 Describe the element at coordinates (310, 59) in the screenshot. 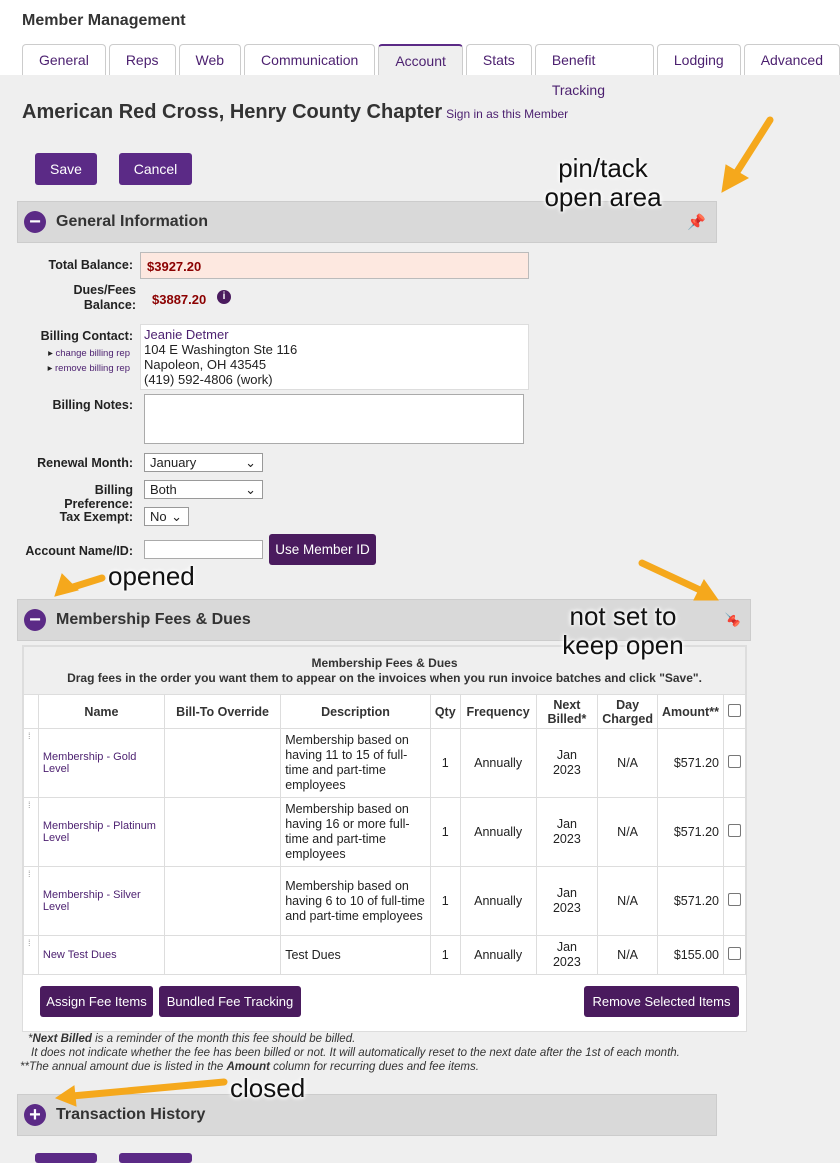

I see `tab-communication: Communication` at that location.